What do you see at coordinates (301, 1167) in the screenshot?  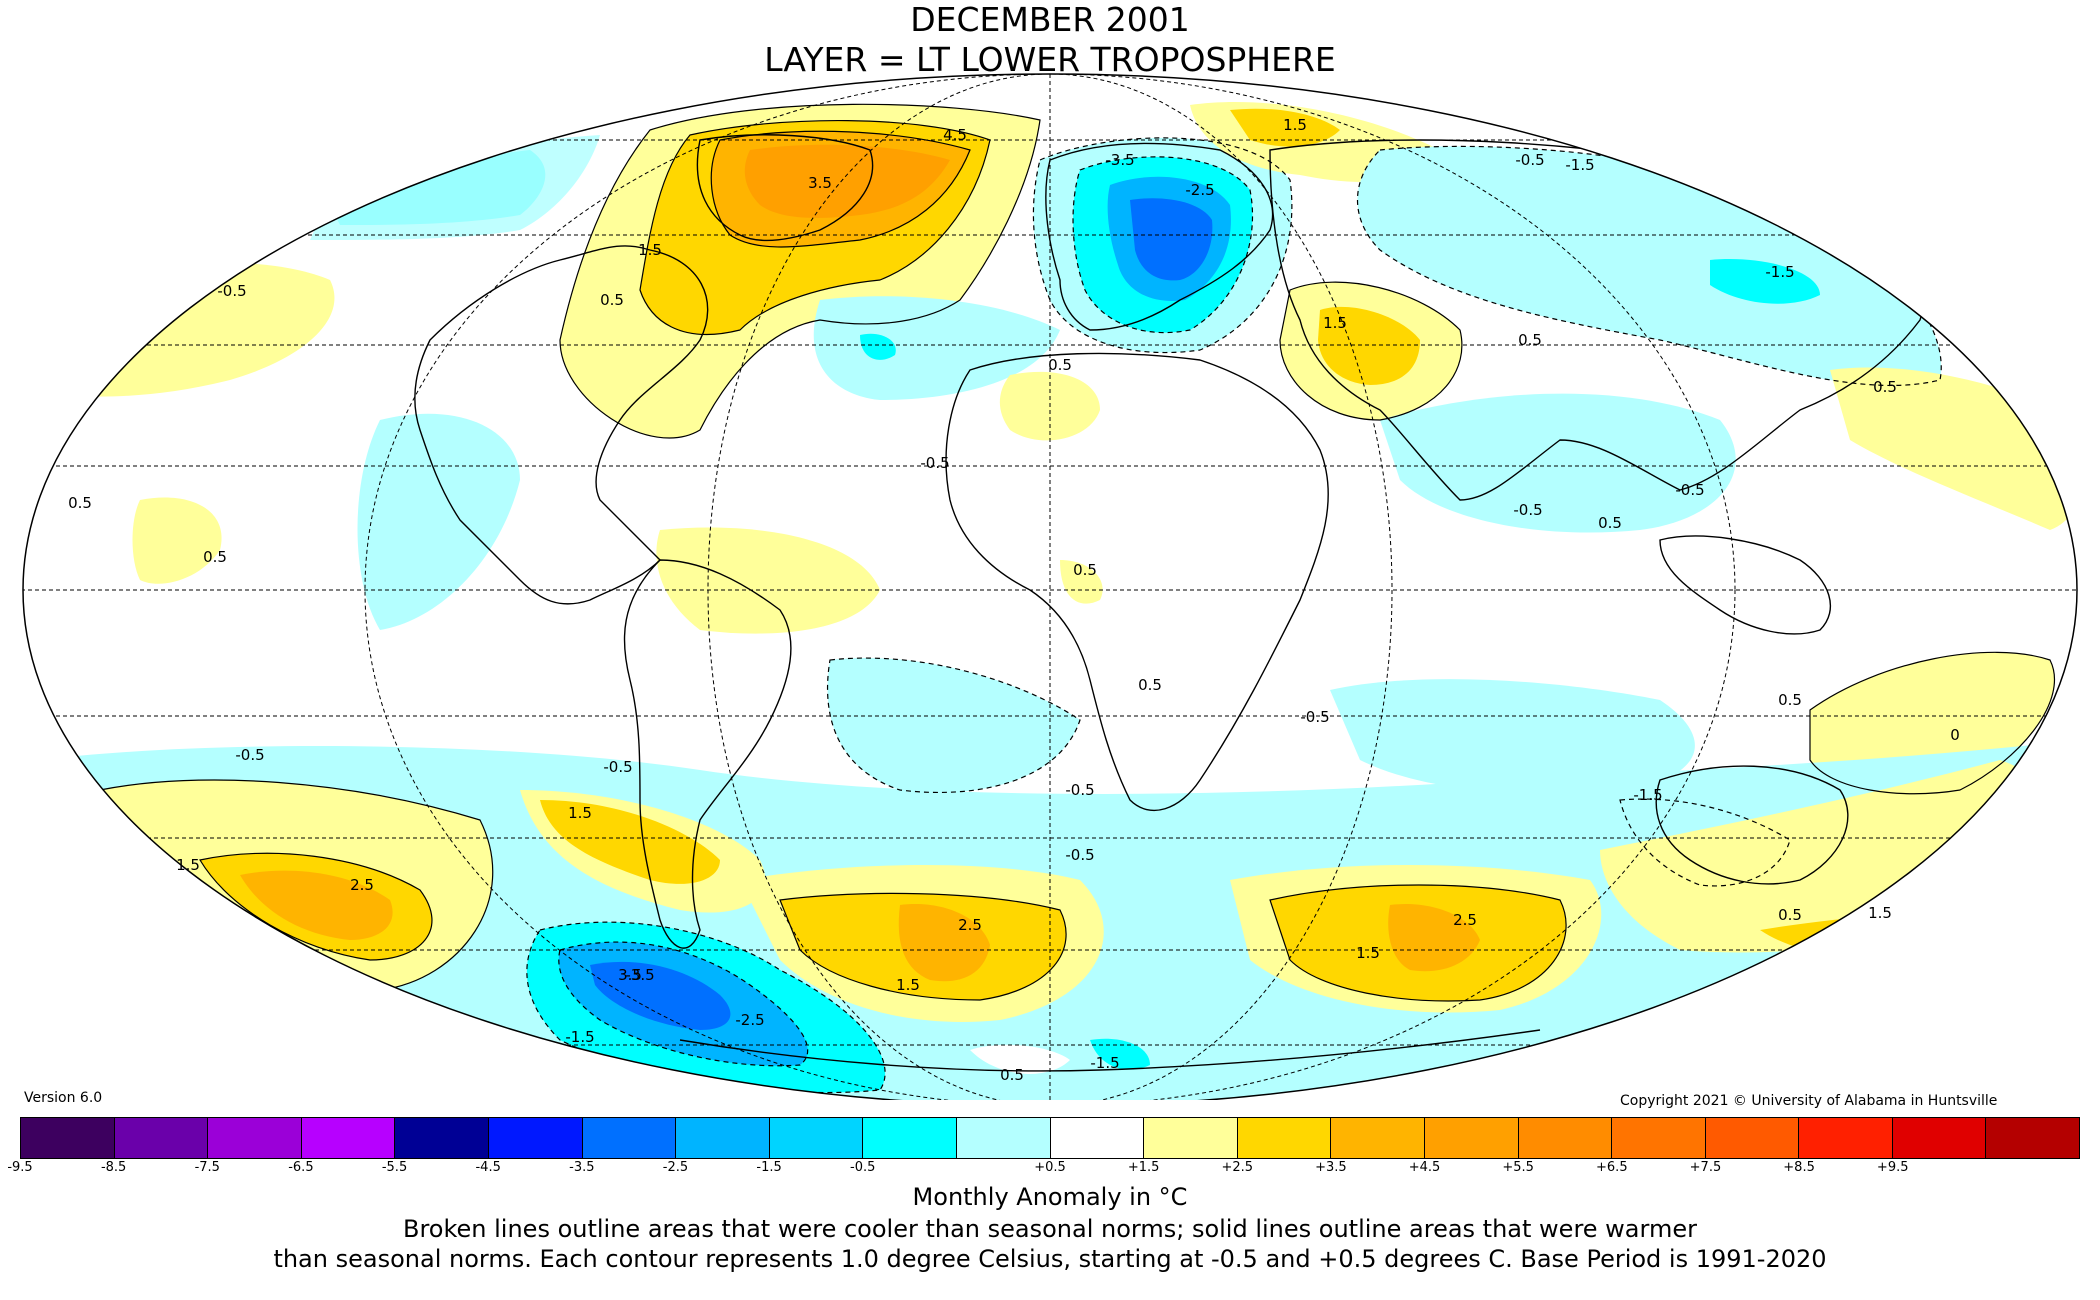 I see `colorbar-tick-label: -6.5` at bounding box center [301, 1167].